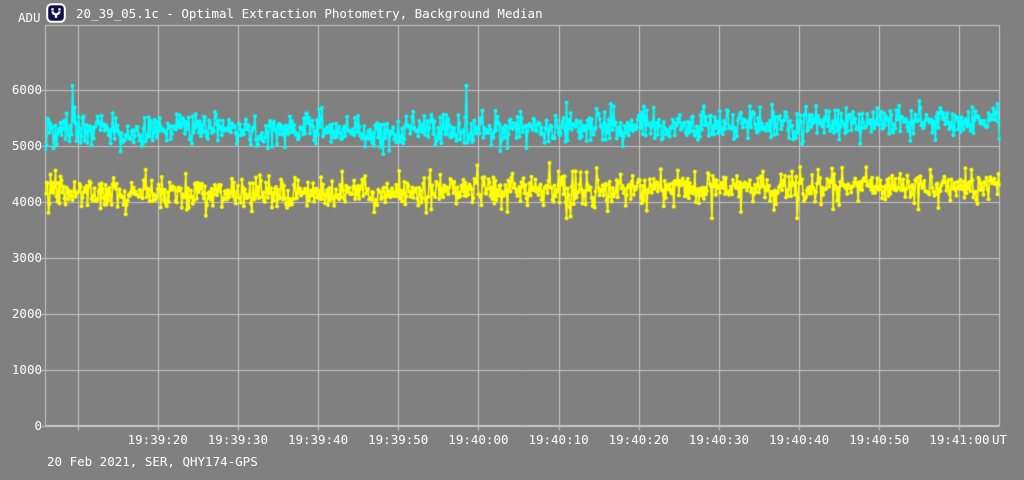 The image size is (1024, 480). What do you see at coordinates (26, 146) in the screenshot?
I see `y-tick-label: 5000` at bounding box center [26, 146].